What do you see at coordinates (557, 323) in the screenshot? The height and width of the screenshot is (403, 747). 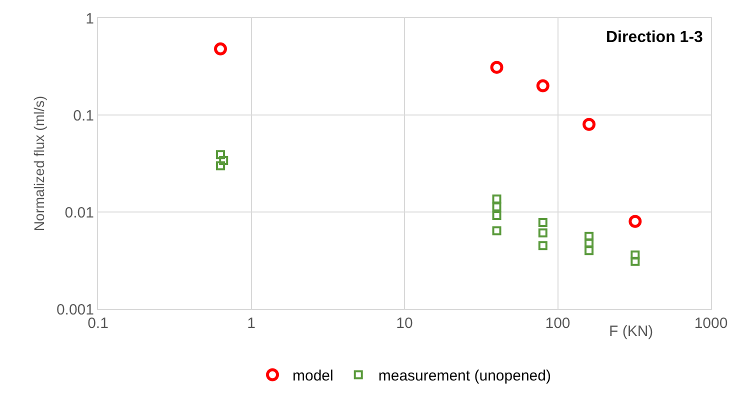 I see `x-tick-label: 100` at bounding box center [557, 323].